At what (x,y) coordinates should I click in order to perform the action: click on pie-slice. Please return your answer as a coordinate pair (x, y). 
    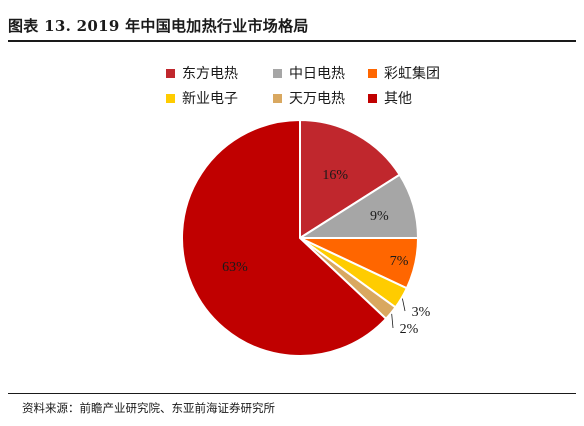
    Looking at the image, I should click on (350, 179).